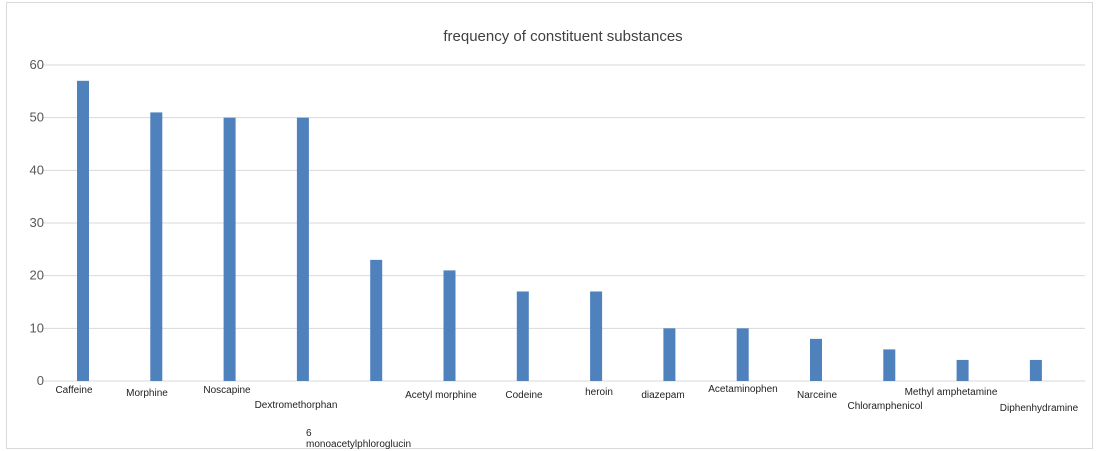 This screenshot has width=1099, height=451. I want to click on x-tick-label: Caffeine, so click(74, 390).